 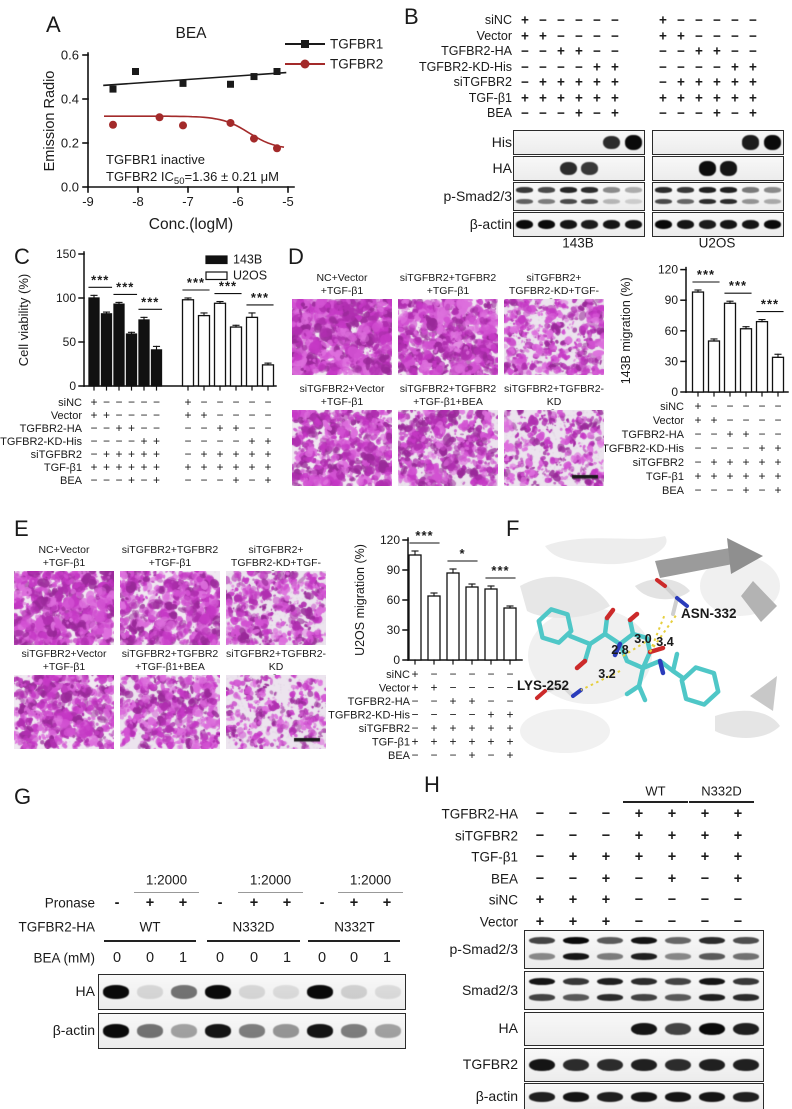 I want to click on transwell-label: siTGFBR2+ TGFBR2-KD+TGF-β1, so click(x=554, y=290).